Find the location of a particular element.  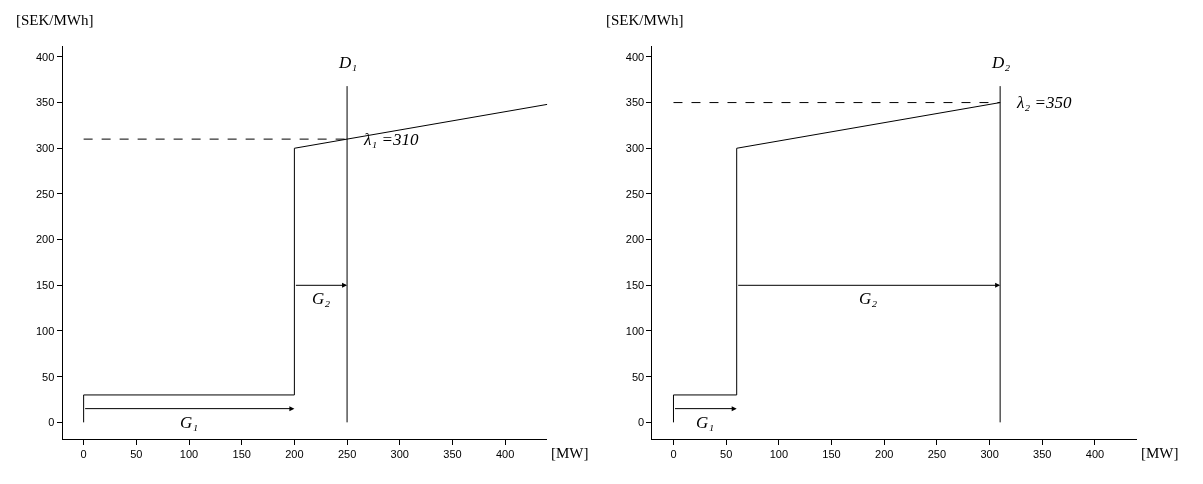

annotation: D₂ is located at coordinates (1001, 62).